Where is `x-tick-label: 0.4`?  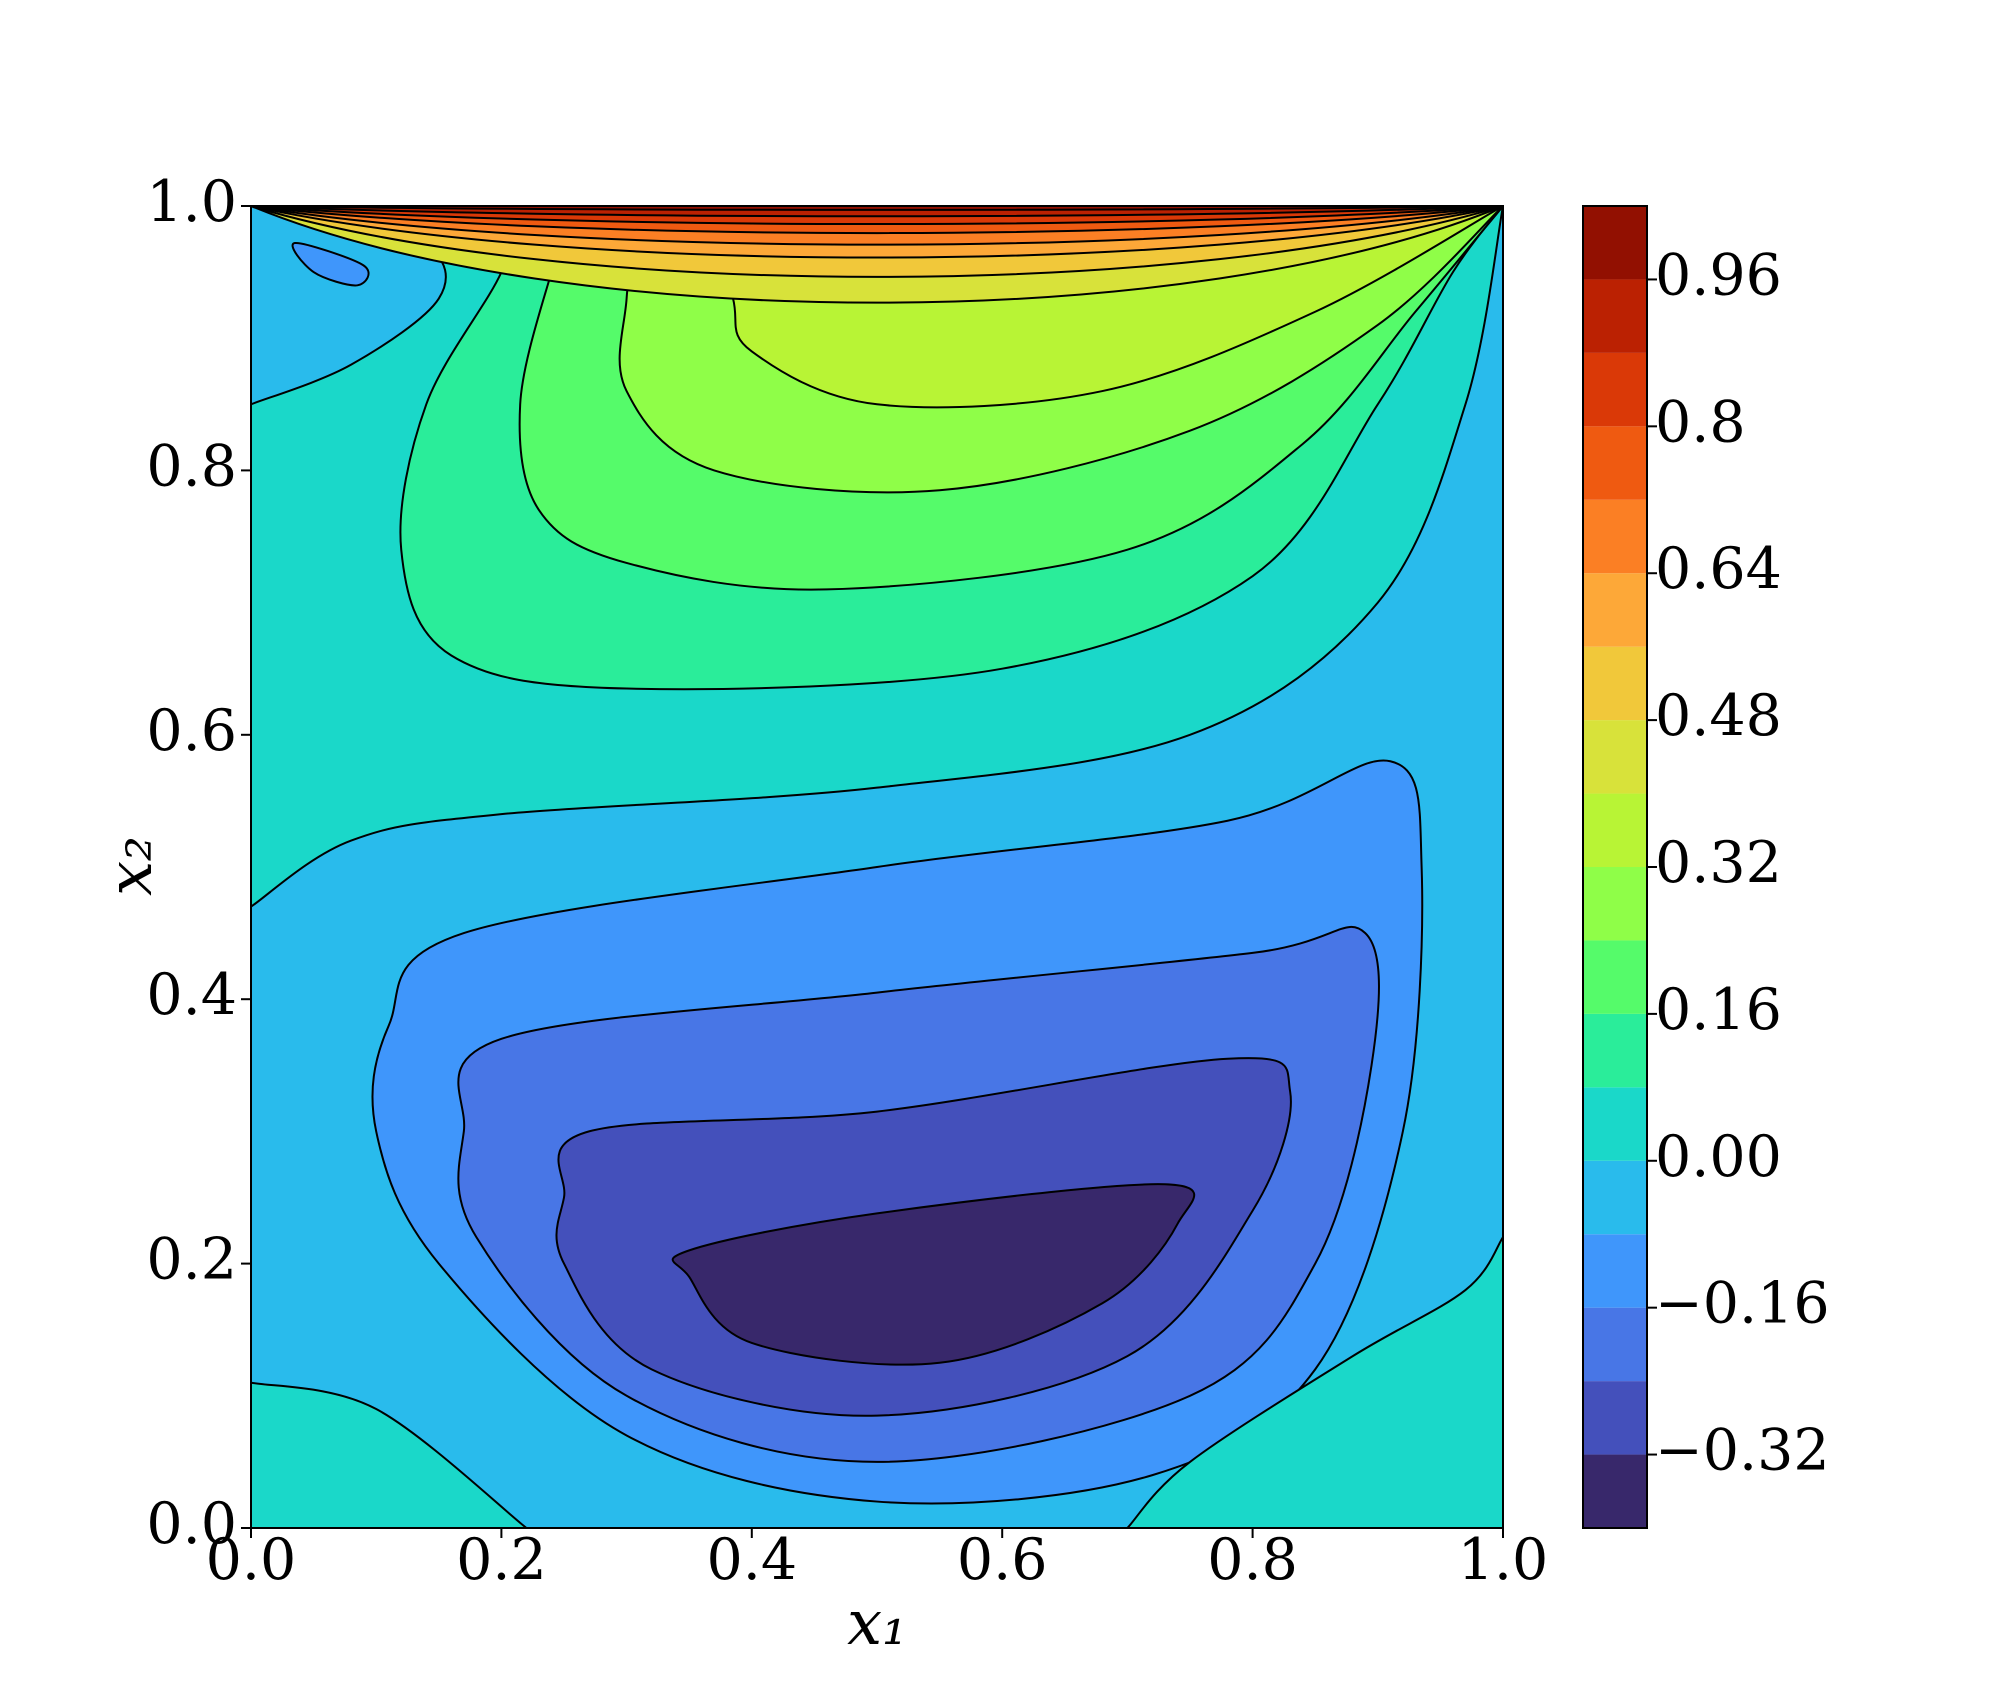 x-tick-label: 0.4 is located at coordinates (751, 1560).